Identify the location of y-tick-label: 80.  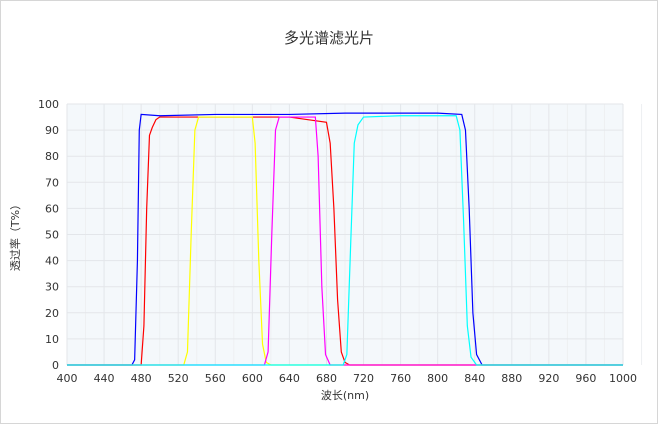
(52, 156).